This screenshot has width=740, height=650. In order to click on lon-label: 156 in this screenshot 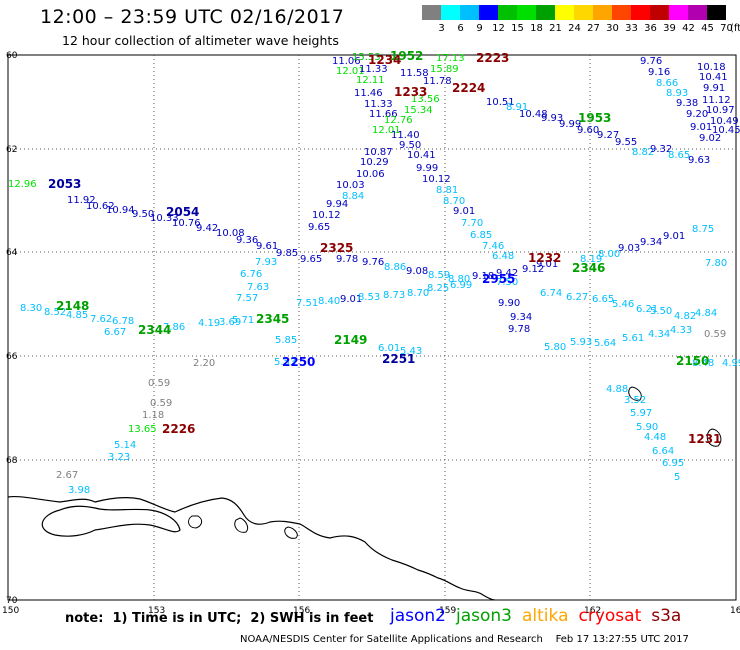, I will do `click(301, 611)`.